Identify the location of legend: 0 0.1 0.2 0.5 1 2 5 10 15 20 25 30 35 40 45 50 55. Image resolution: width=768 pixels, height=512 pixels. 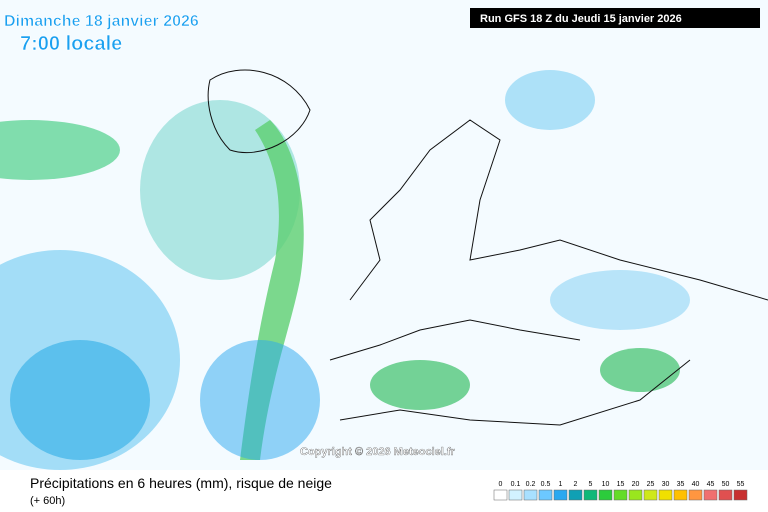
(620, 491).